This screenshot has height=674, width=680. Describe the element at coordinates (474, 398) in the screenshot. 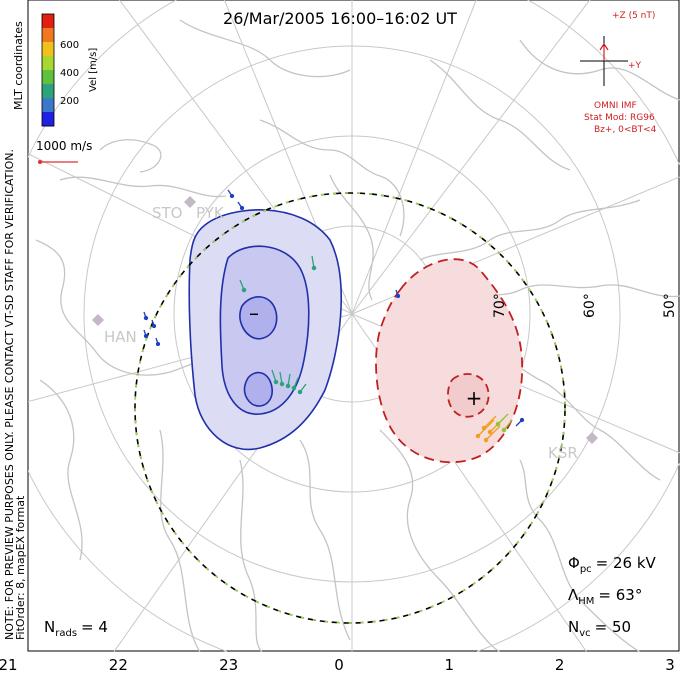

I see `dawn-cell-marker: +` at that location.